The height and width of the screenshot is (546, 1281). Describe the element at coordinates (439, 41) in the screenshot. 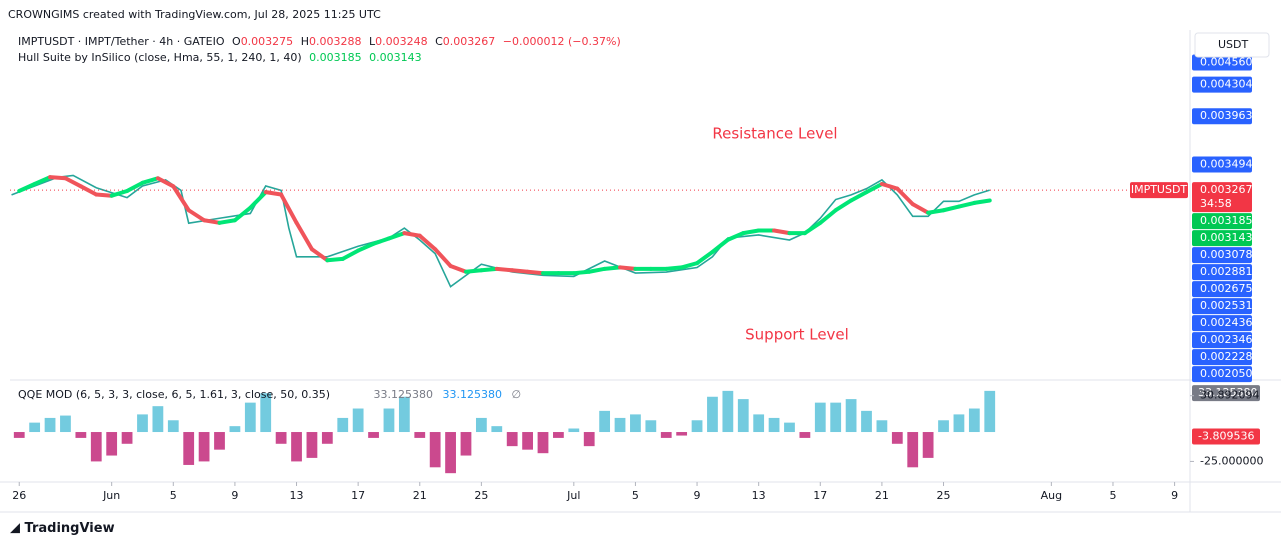

I see `close-label: C` at that location.